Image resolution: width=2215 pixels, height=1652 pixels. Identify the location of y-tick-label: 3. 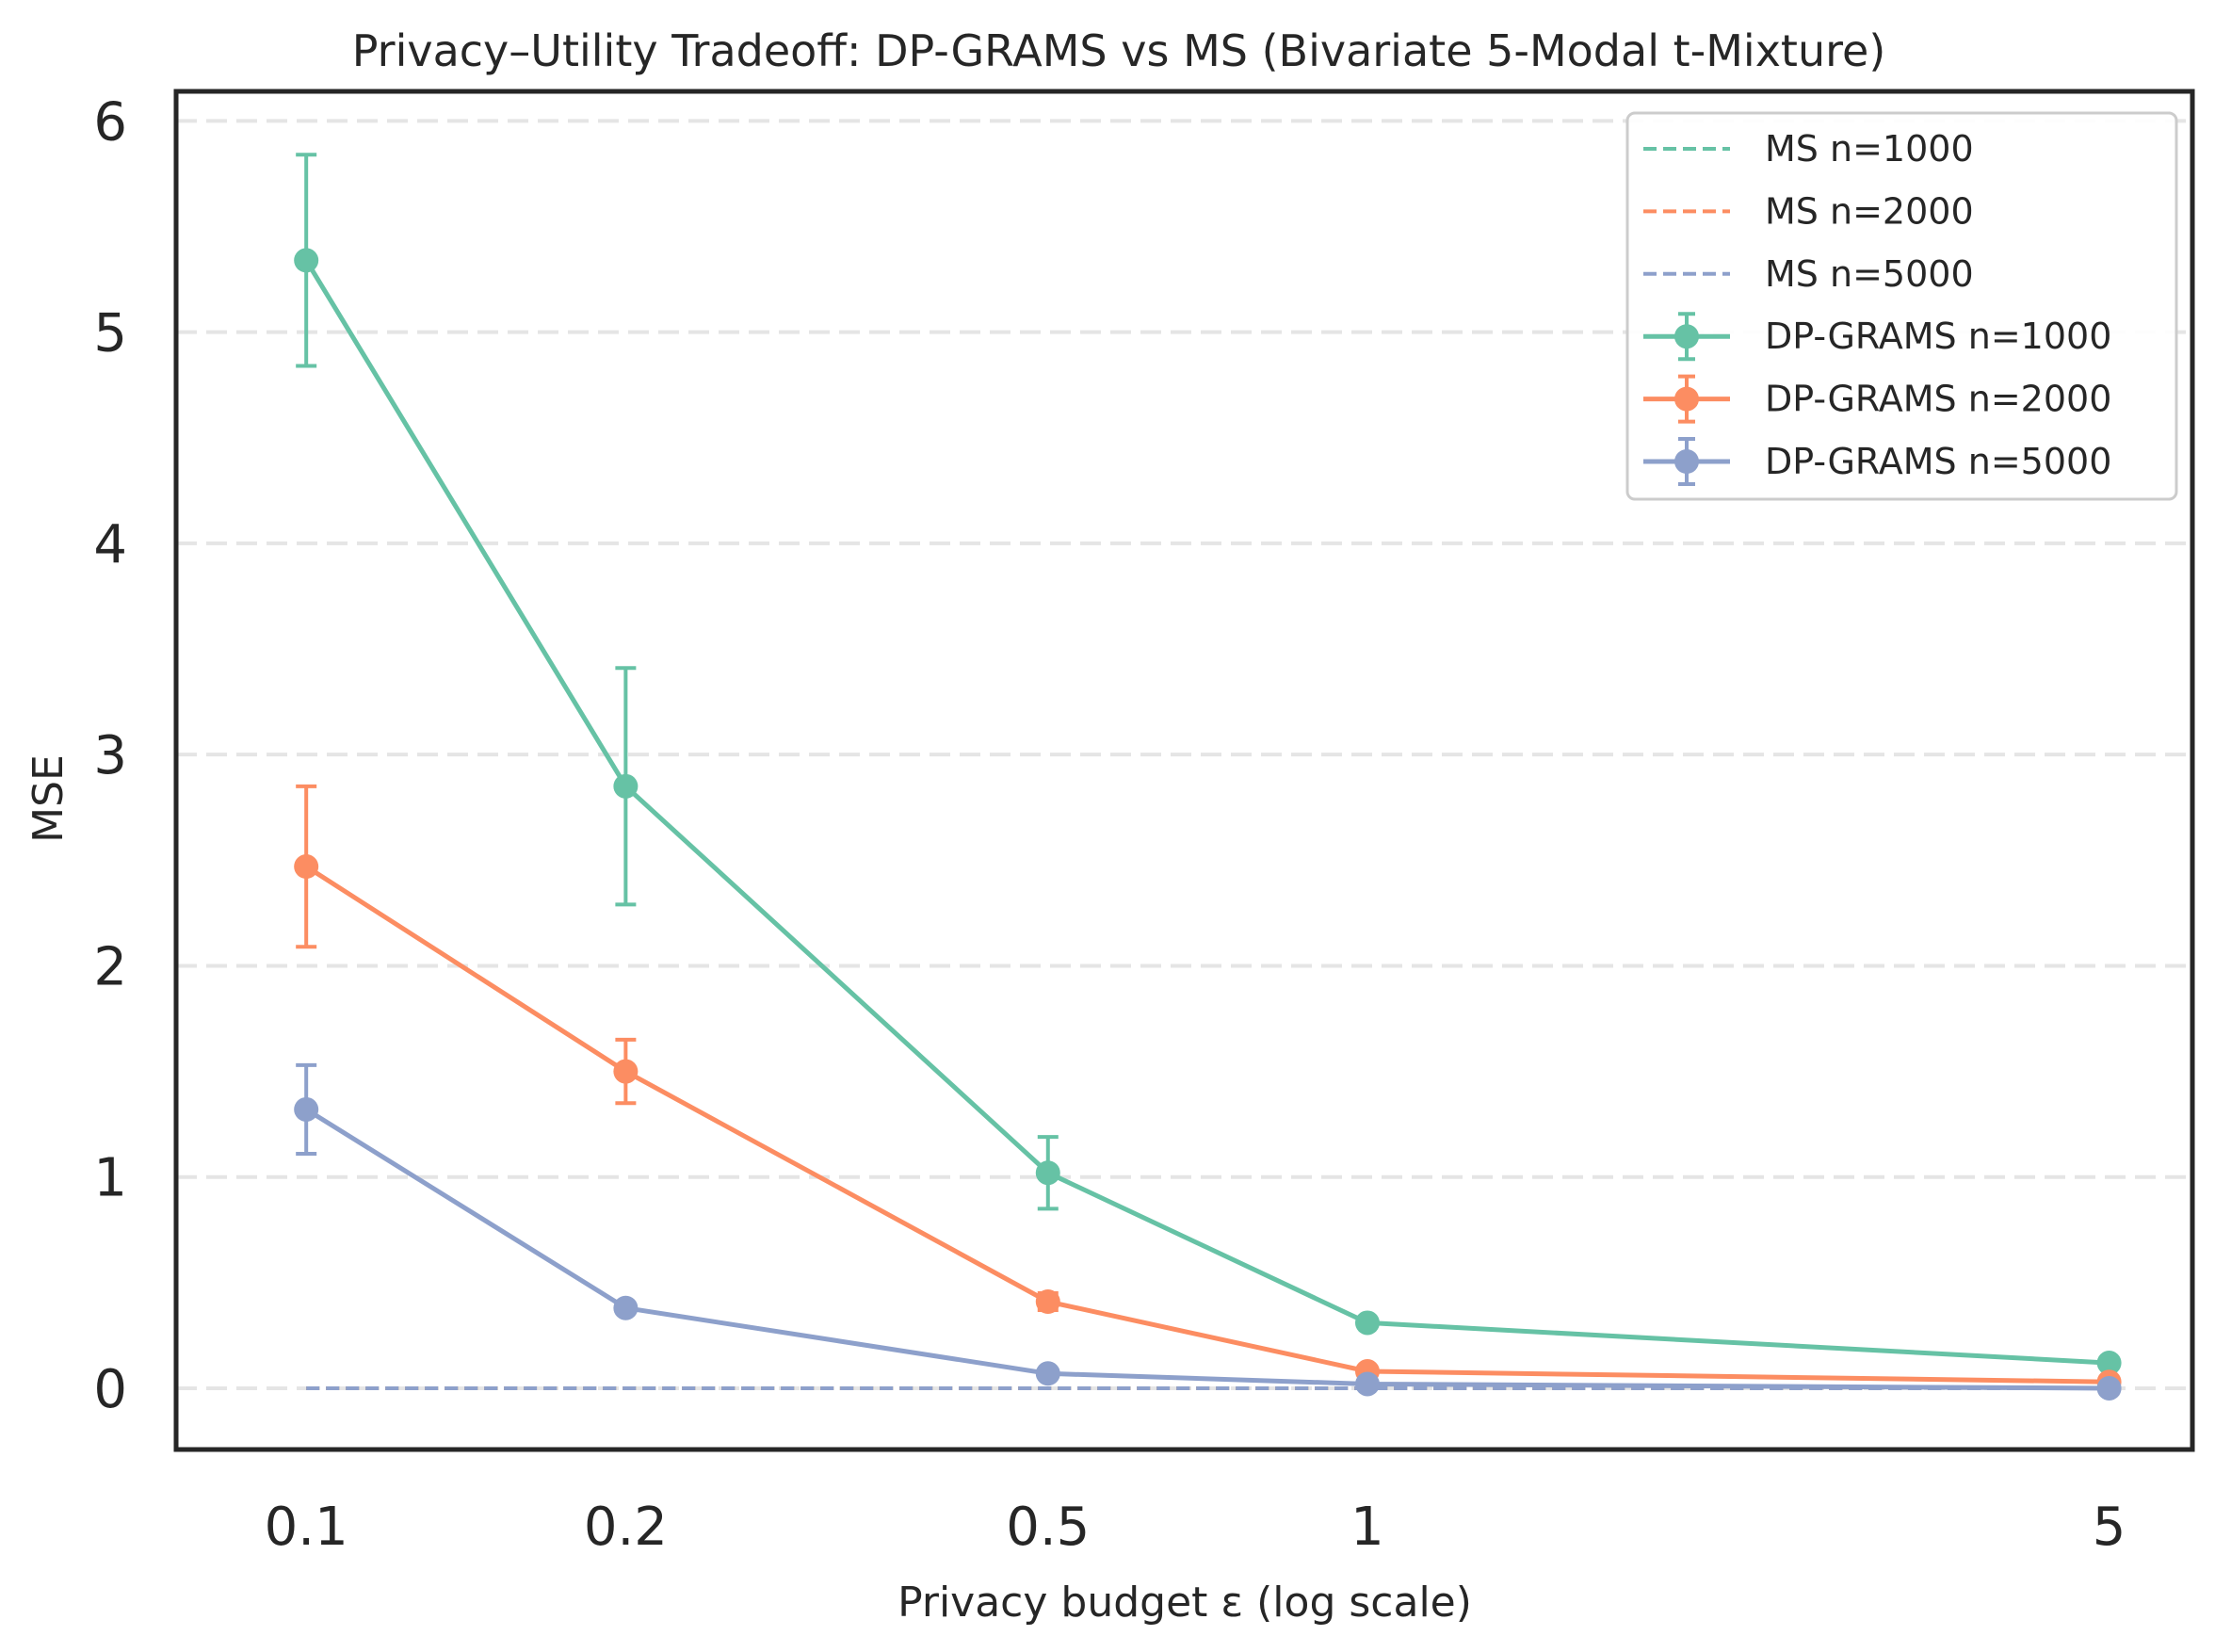
(110, 755).